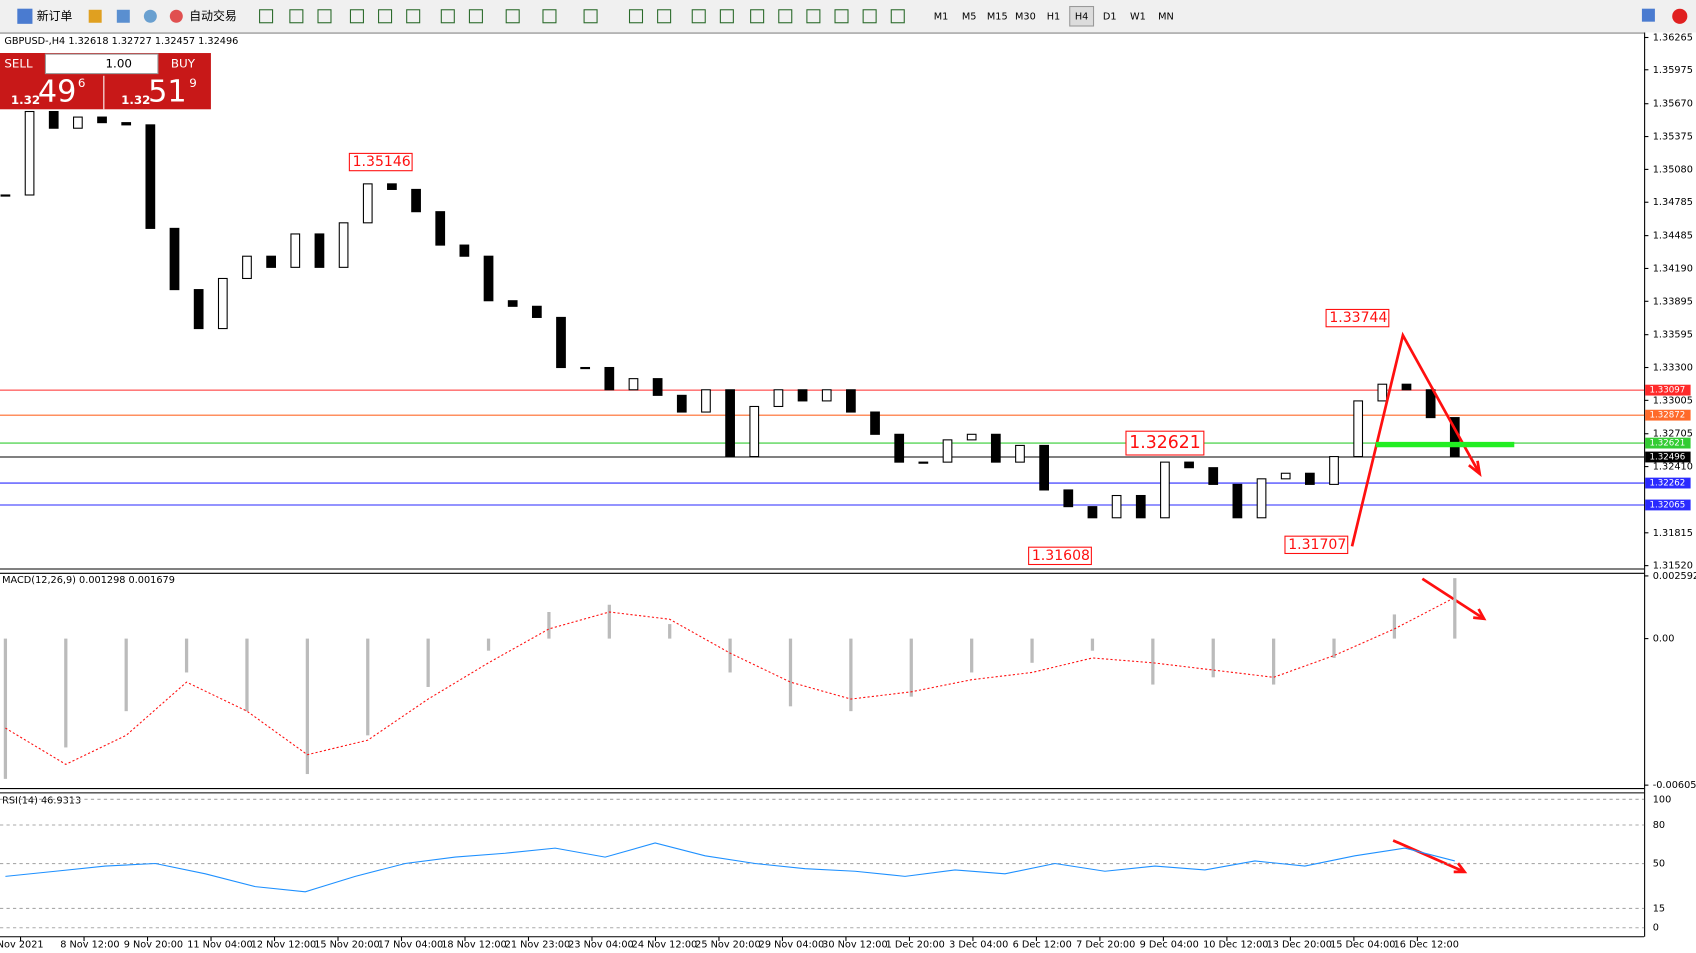 The image size is (1696, 953). Describe the element at coordinates (915, 944) in the screenshot. I see `time-label: 1 Dec 20:00` at that location.